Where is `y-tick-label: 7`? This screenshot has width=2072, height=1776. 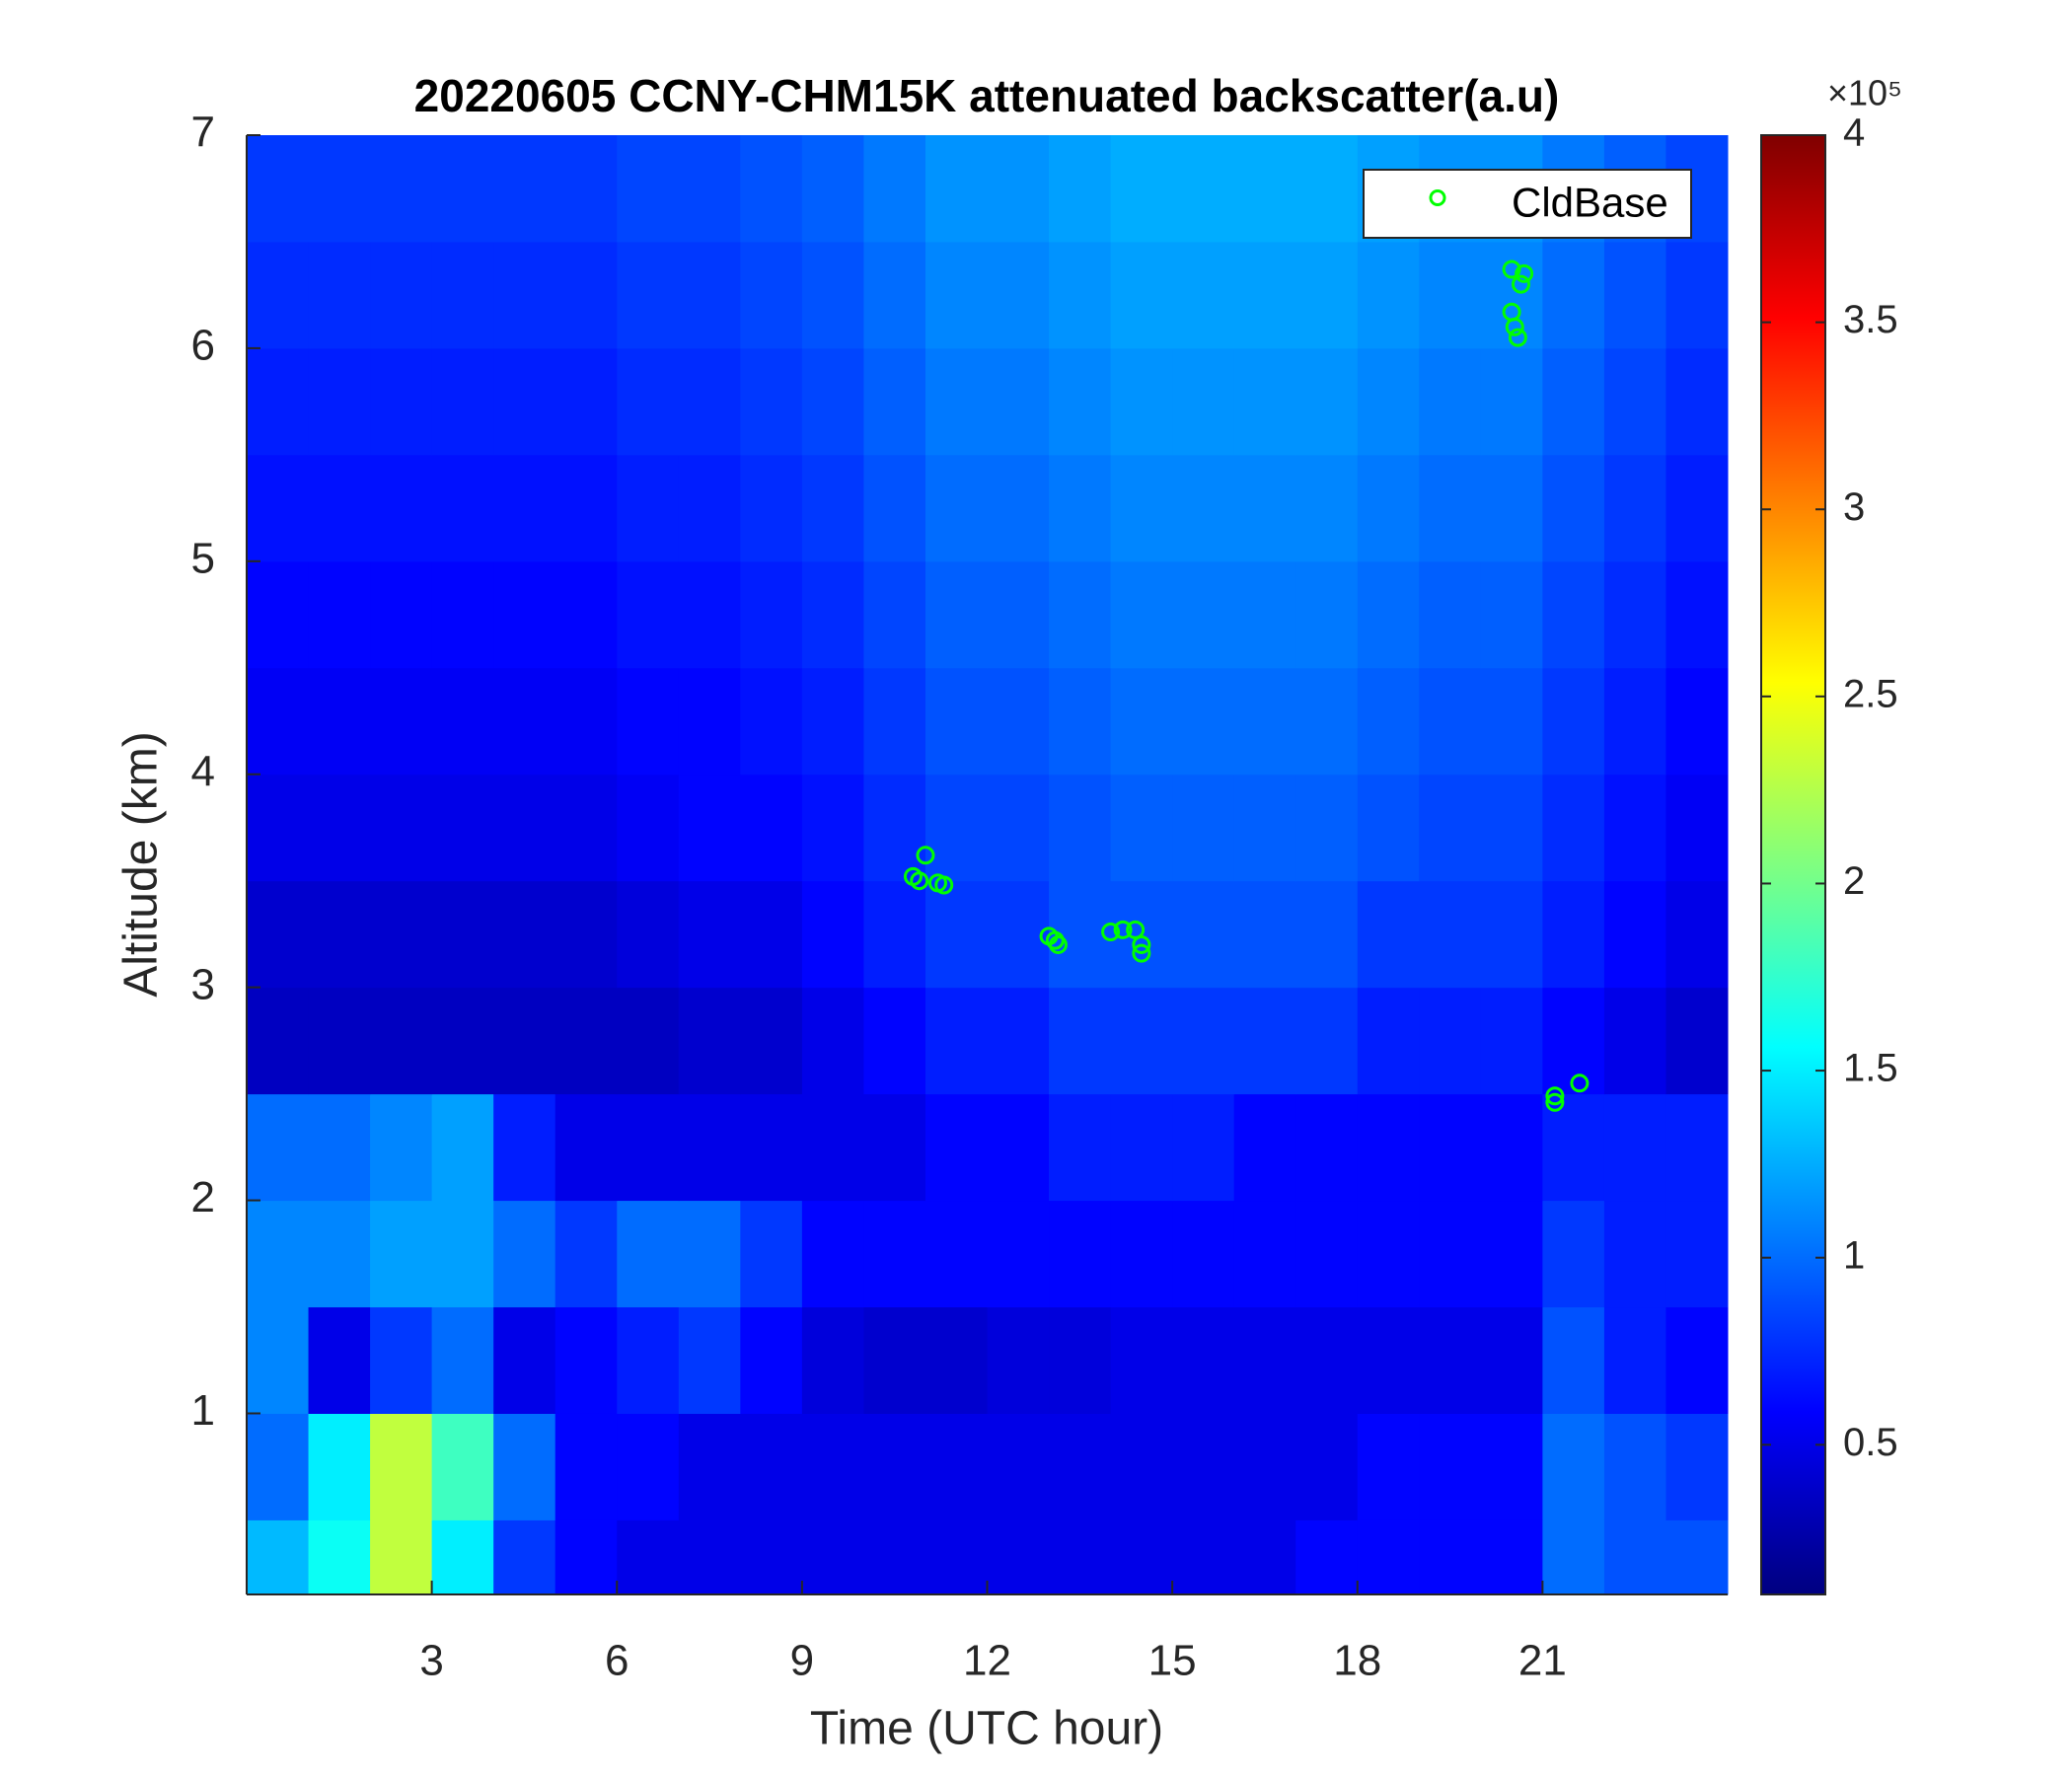 y-tick-label: 7 is located at coordinates (203, 133).